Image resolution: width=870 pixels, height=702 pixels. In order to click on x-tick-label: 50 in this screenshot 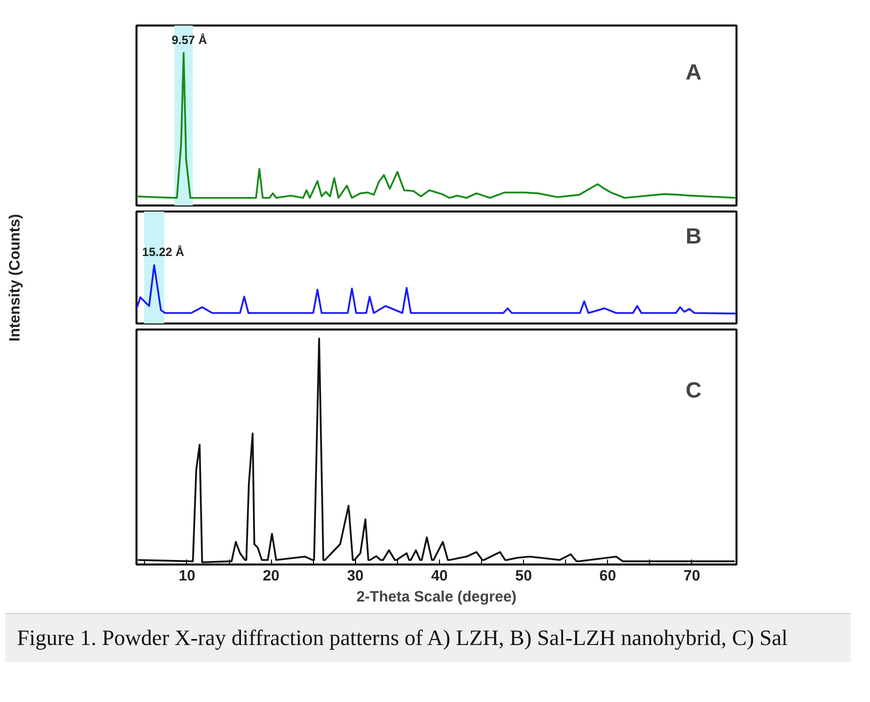, I will do `click(523, 576)`.